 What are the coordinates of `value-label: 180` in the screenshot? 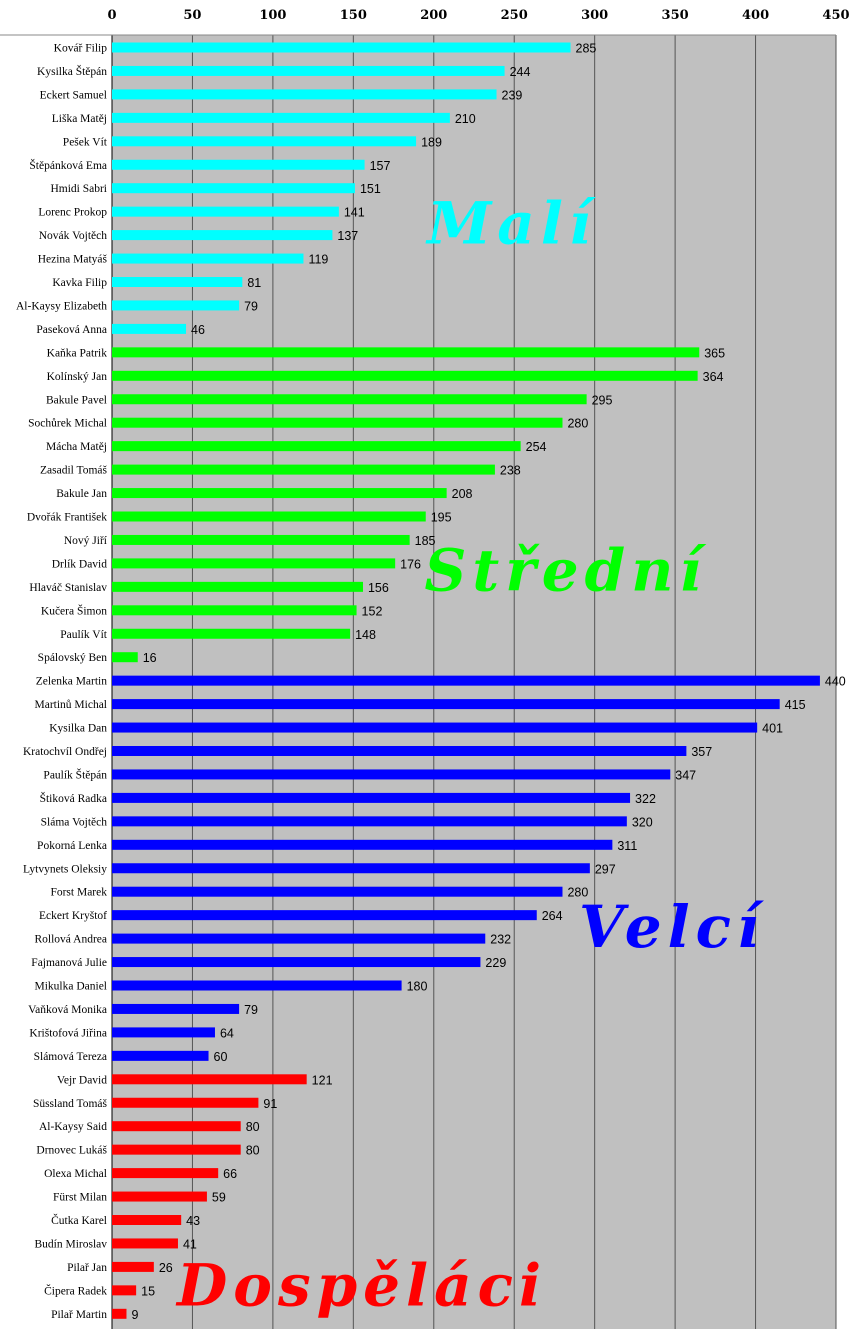 It's located at (417, 987).